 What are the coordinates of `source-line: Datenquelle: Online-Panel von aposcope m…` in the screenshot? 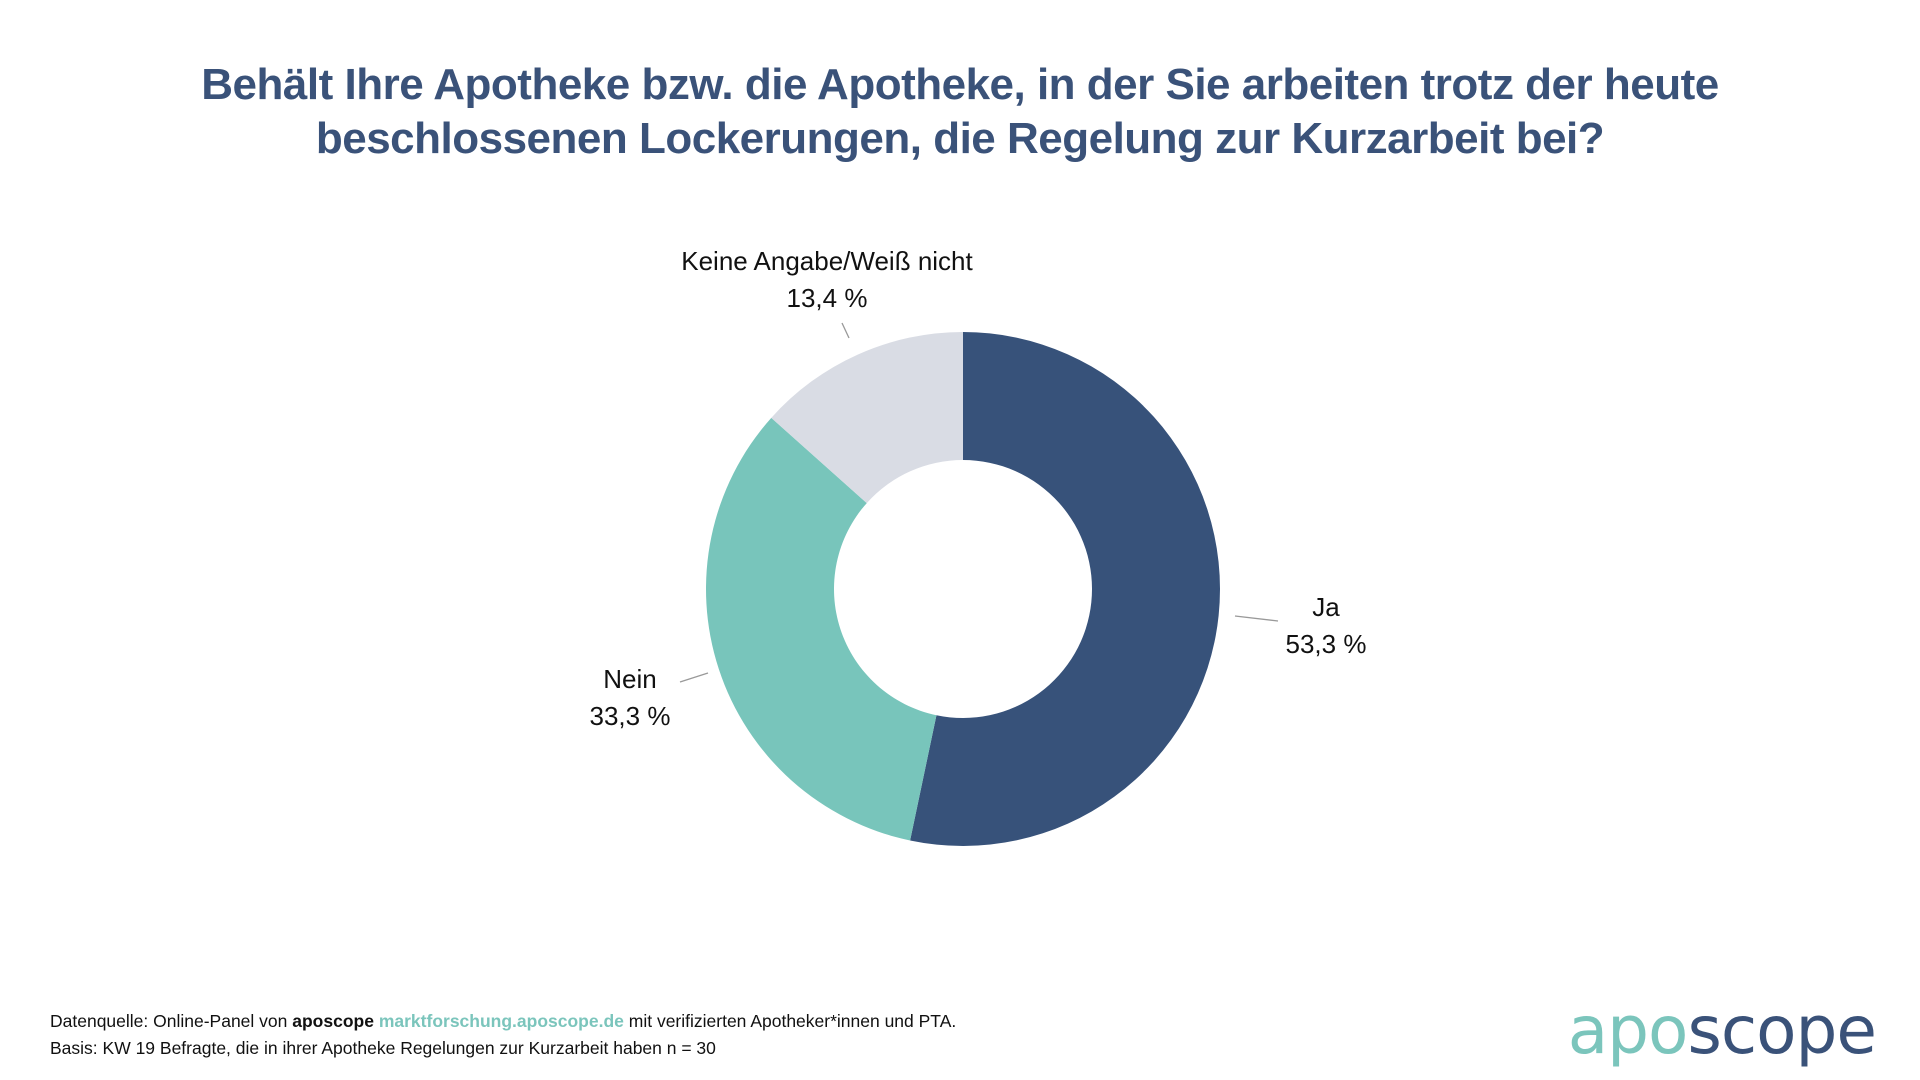 It's located at (503, 1021).